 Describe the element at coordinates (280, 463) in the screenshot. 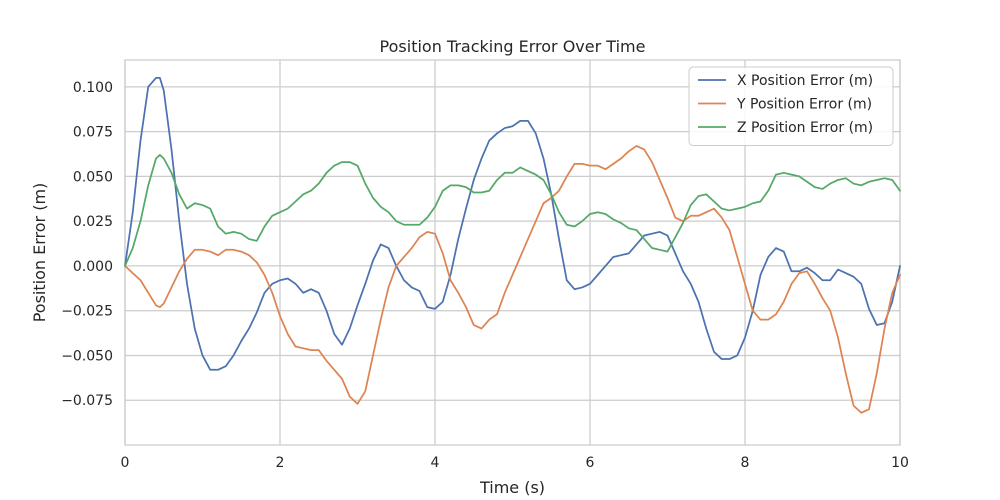

I see `x-tick-label: 2` at that location.